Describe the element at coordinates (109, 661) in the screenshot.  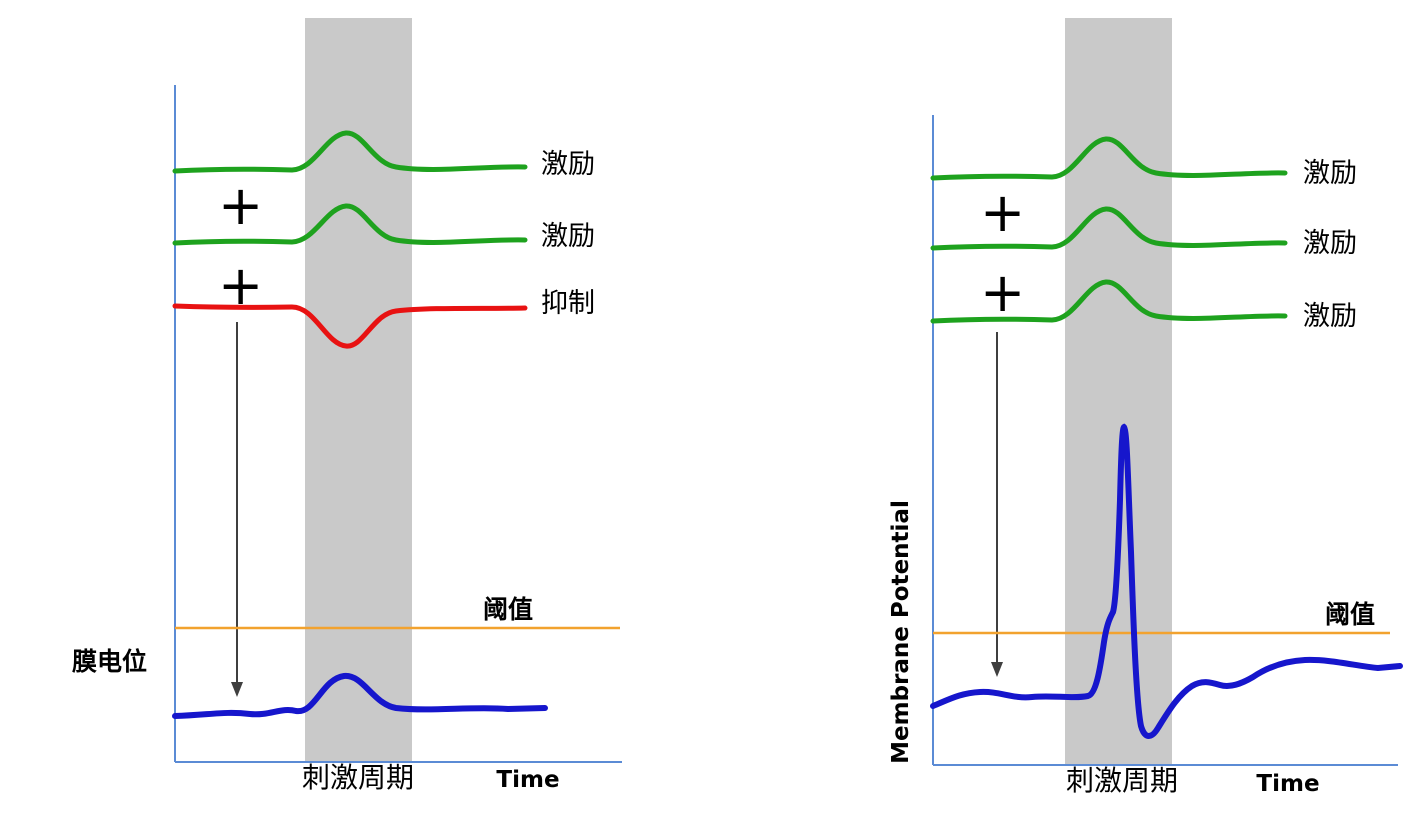
I see `membrane-potential-label: 膜电位` at that location.